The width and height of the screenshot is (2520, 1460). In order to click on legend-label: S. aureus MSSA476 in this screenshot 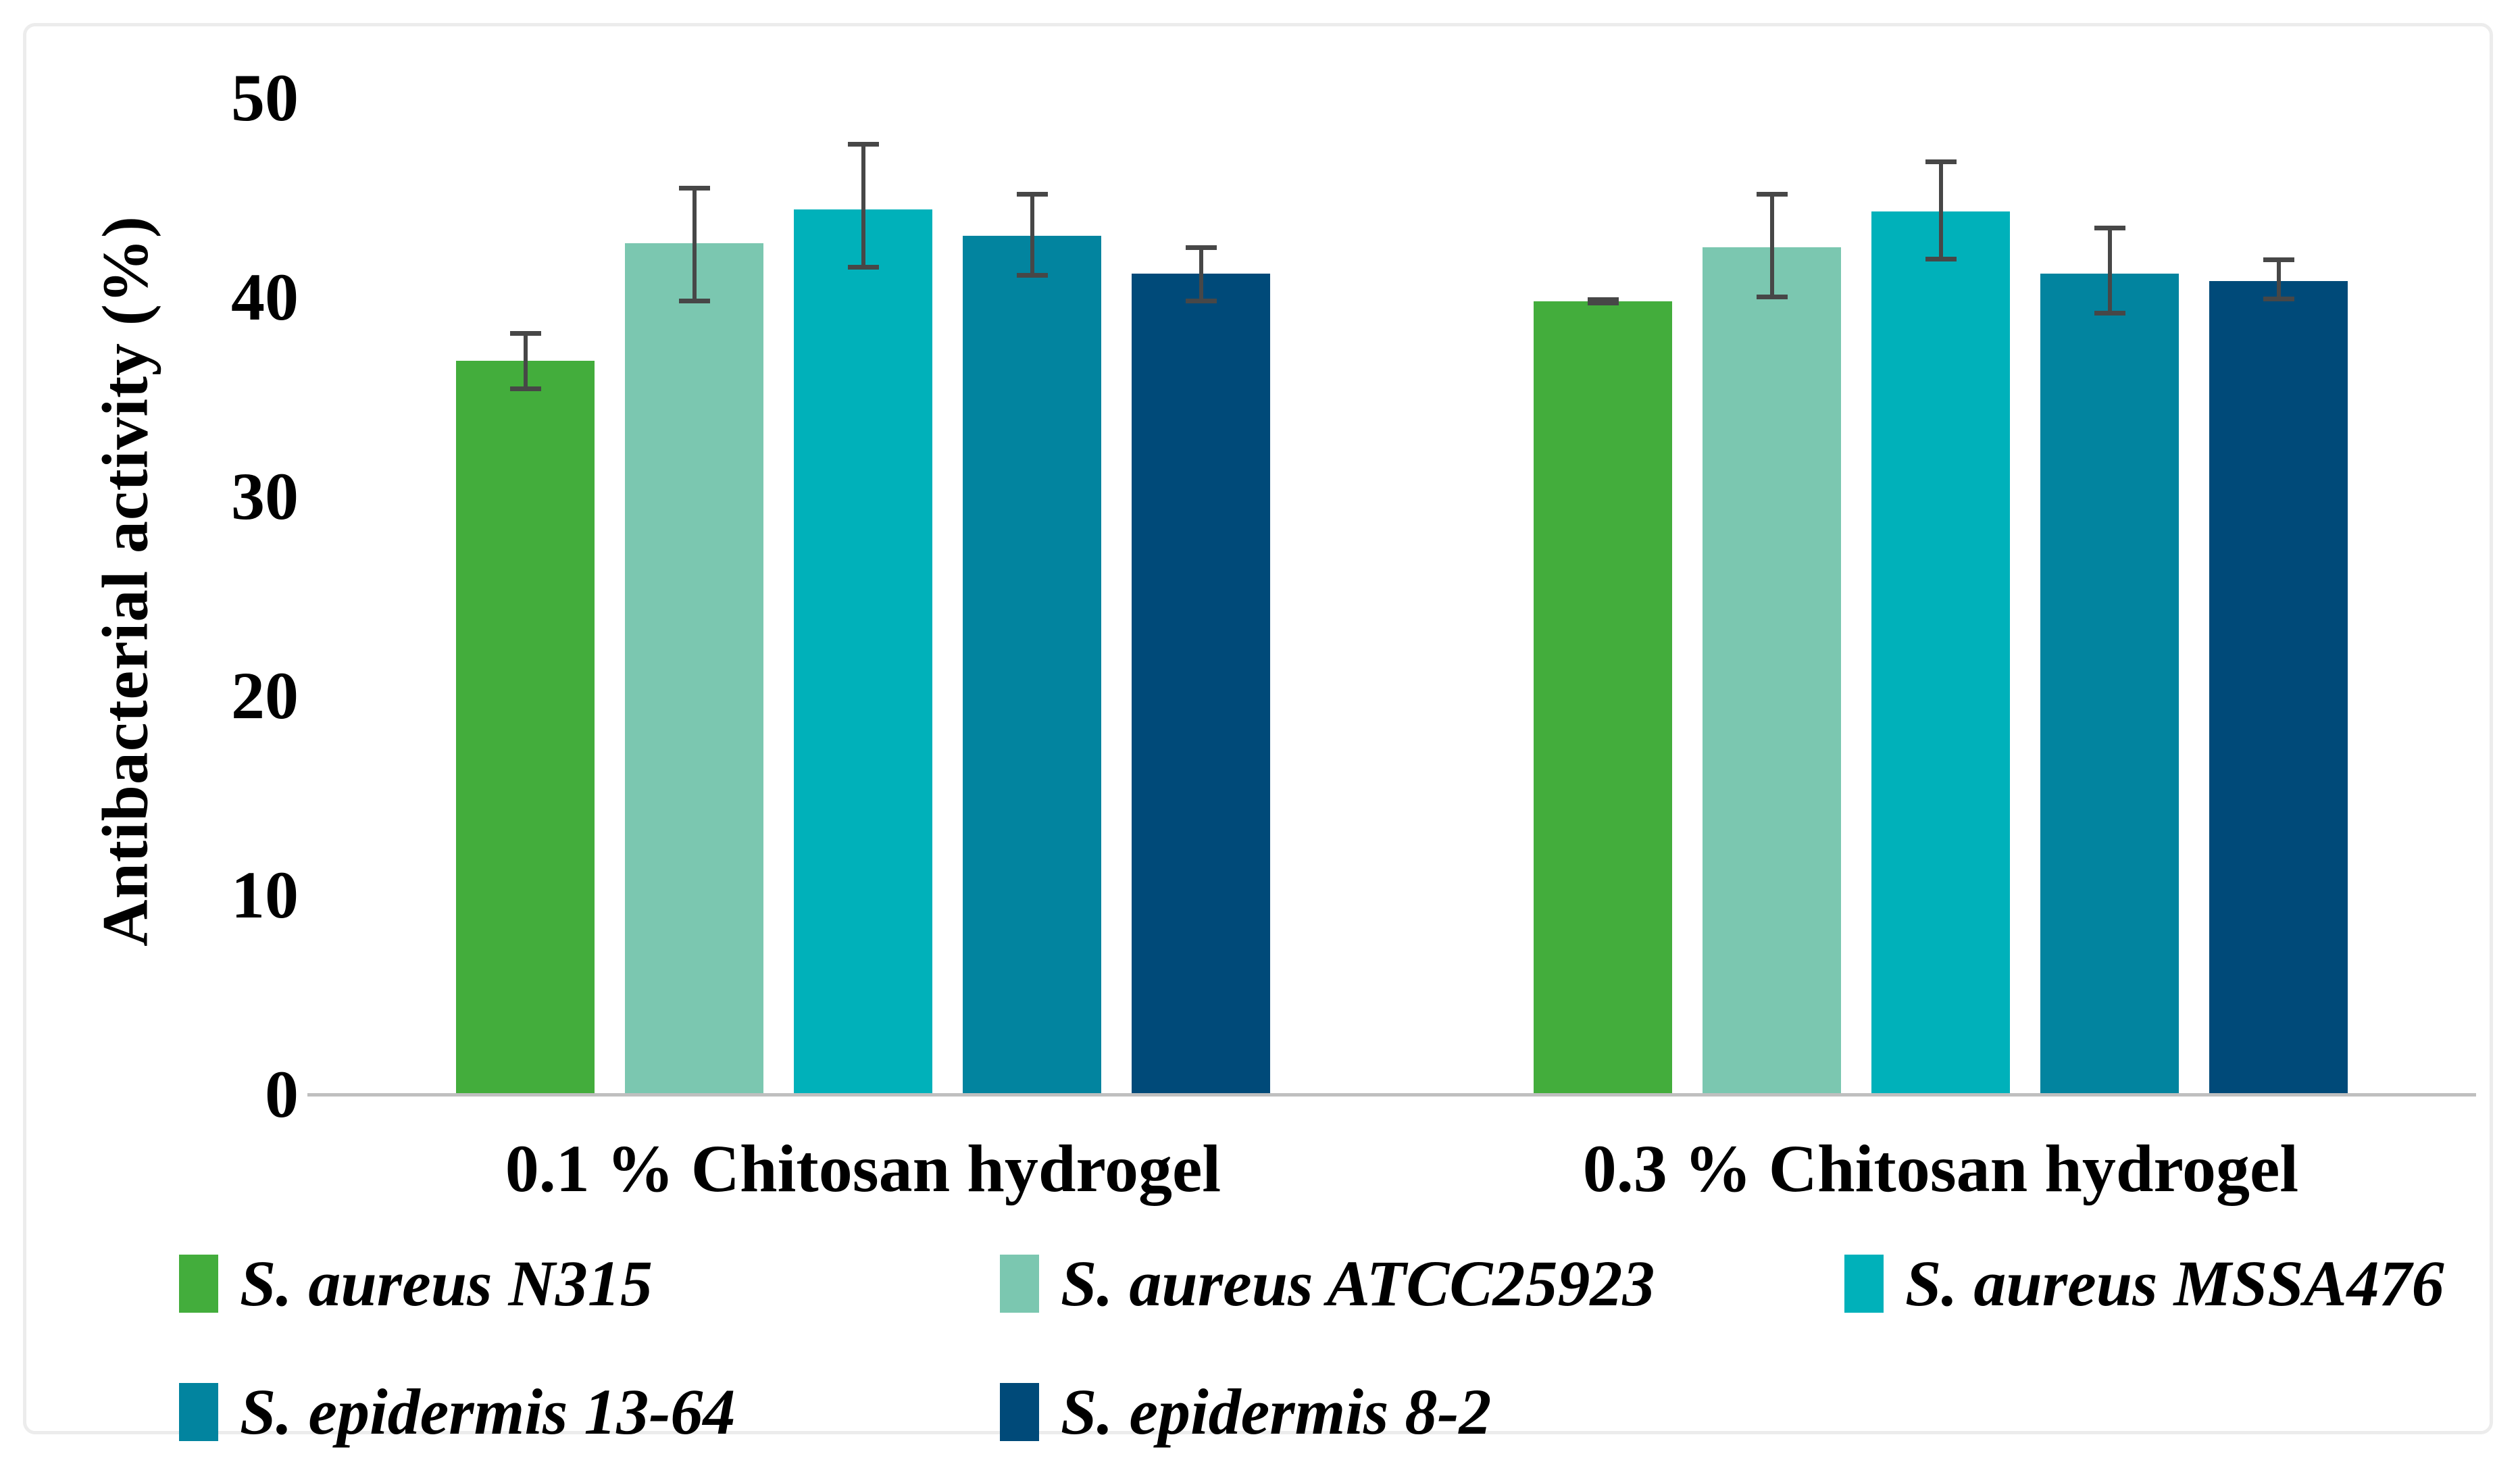, I will do `click(2174, 1283)`.